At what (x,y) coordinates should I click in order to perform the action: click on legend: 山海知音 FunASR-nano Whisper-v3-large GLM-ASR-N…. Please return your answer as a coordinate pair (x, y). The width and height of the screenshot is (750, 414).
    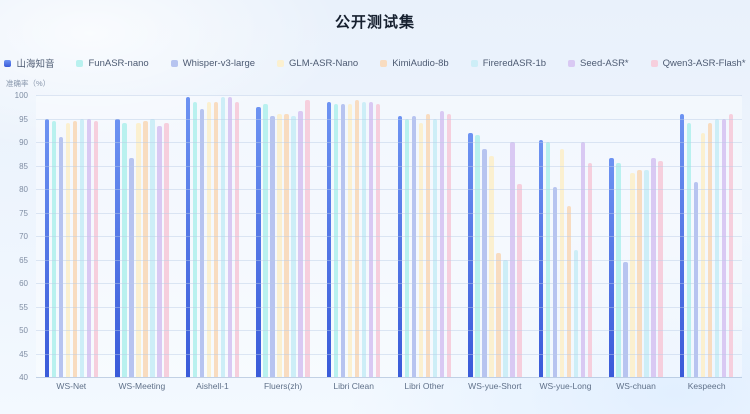
    Looking at the image, I should click on (375, 63).